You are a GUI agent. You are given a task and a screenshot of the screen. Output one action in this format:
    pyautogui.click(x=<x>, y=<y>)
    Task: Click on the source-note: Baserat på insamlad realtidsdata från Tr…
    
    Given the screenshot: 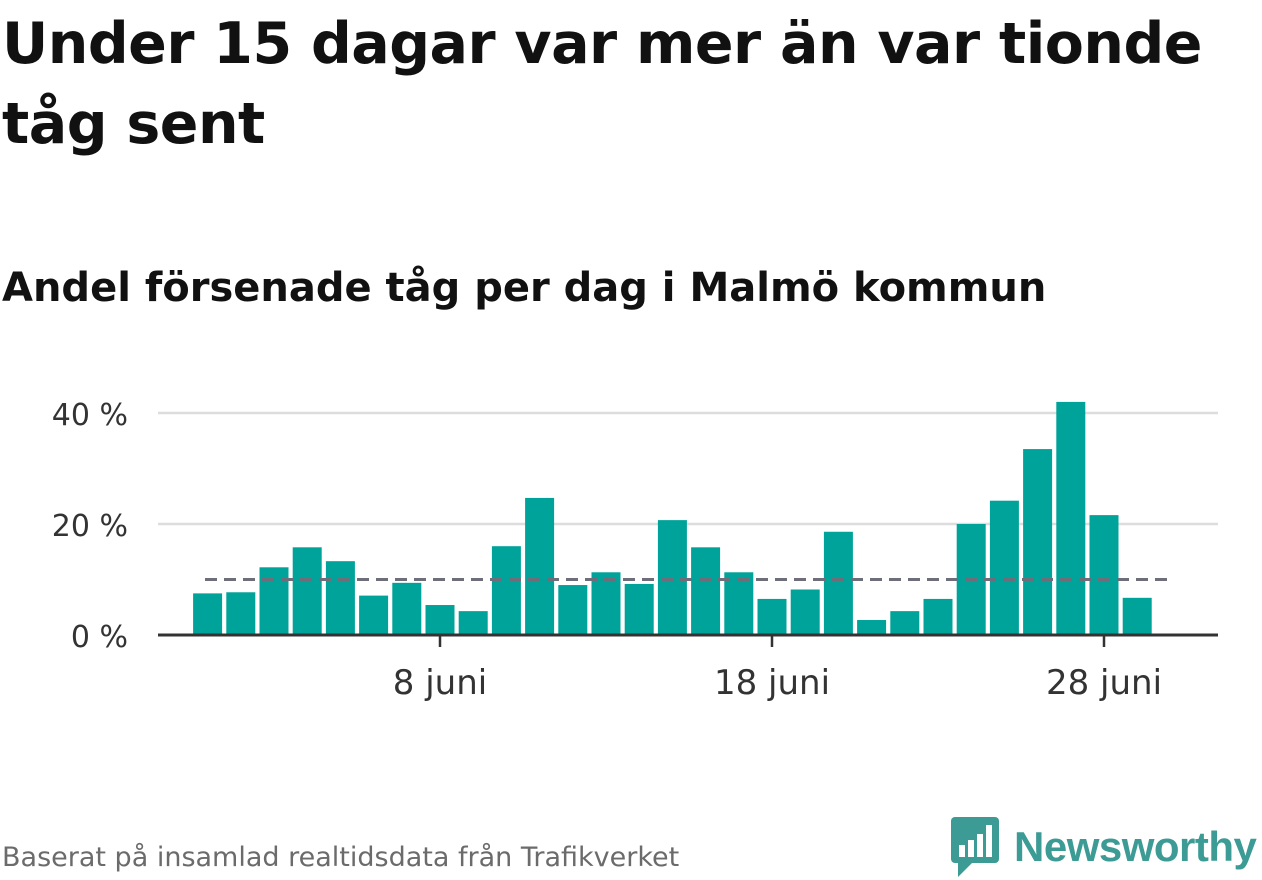 What is the action you would take?
    pyautogui.click(x=341, y=857)
    